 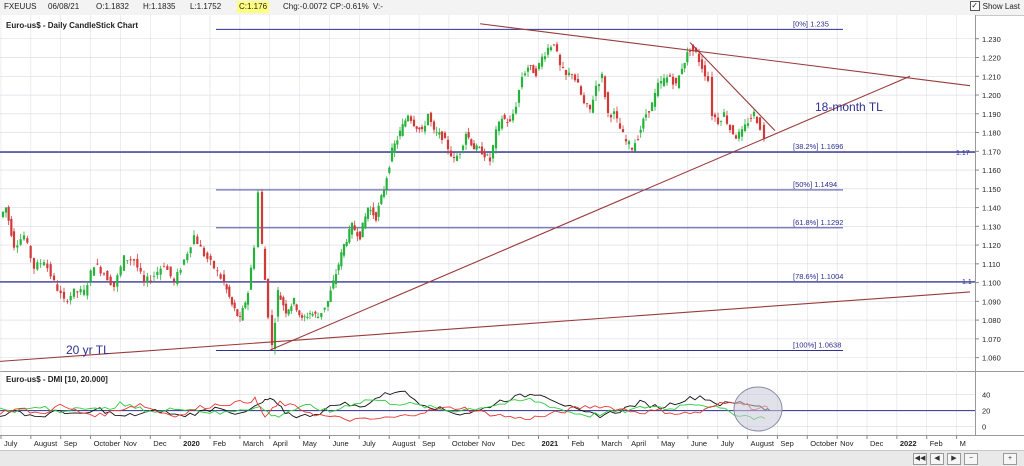 I want to click on show-last-checkbox: ✓, so click(x=974, y=6).